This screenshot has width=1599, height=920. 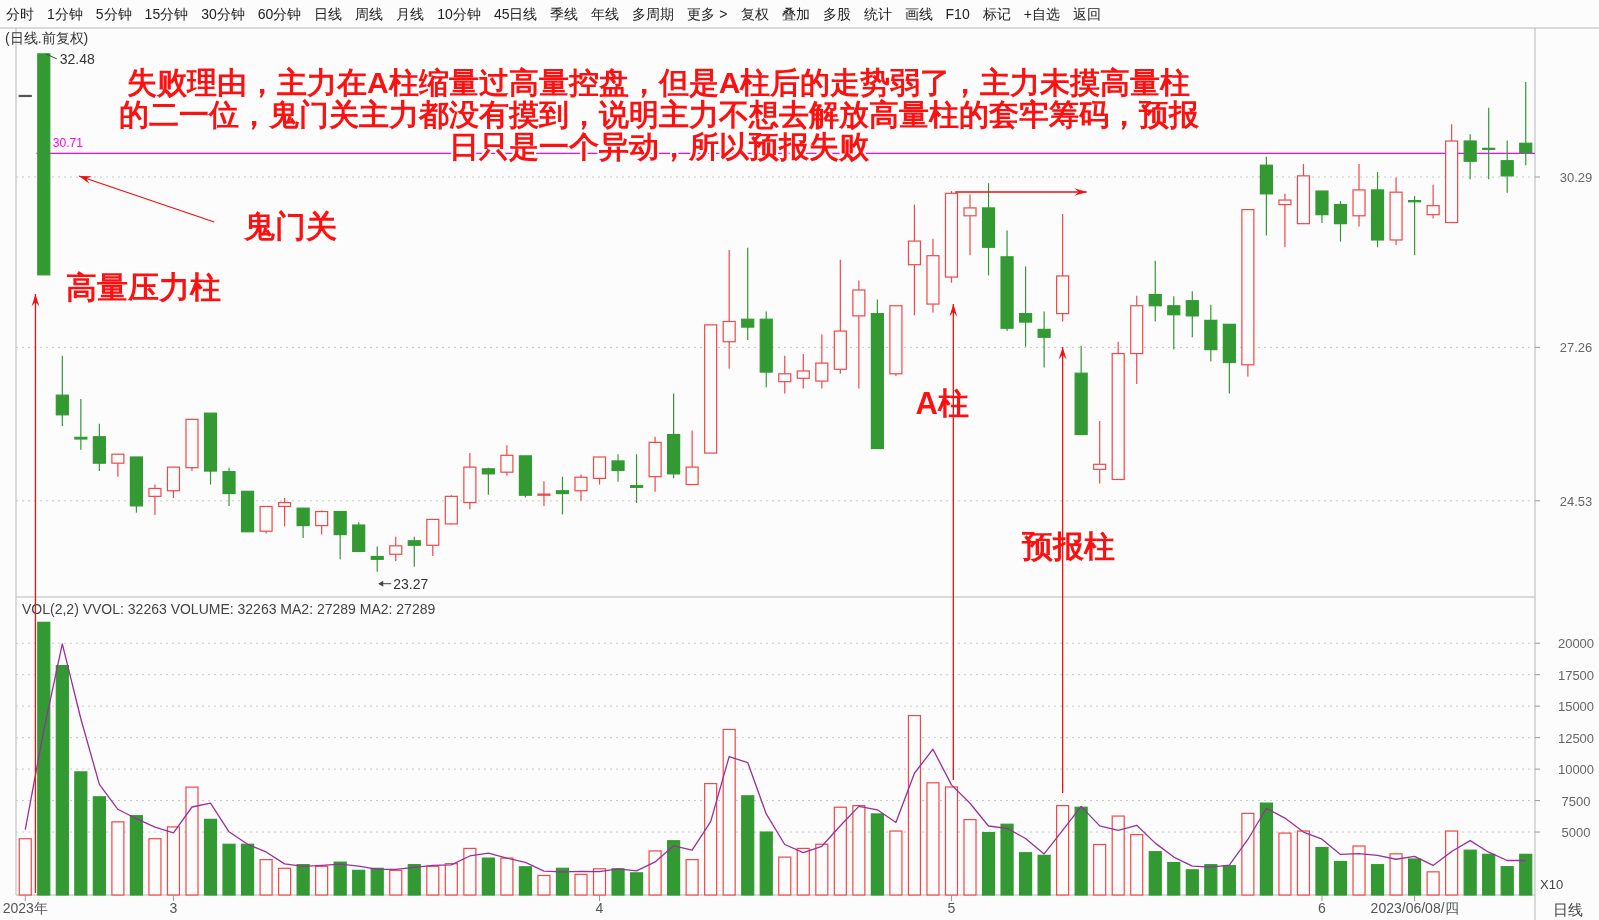 I want to click on text: 日线, so click(x=328, y=14).